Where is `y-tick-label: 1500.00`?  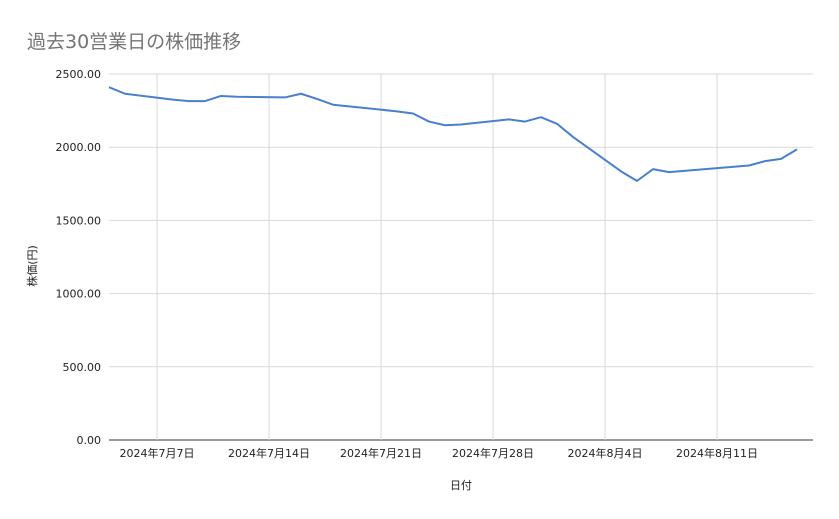 y-tick-label: 1500.00 is located at coordinates (79, 220).